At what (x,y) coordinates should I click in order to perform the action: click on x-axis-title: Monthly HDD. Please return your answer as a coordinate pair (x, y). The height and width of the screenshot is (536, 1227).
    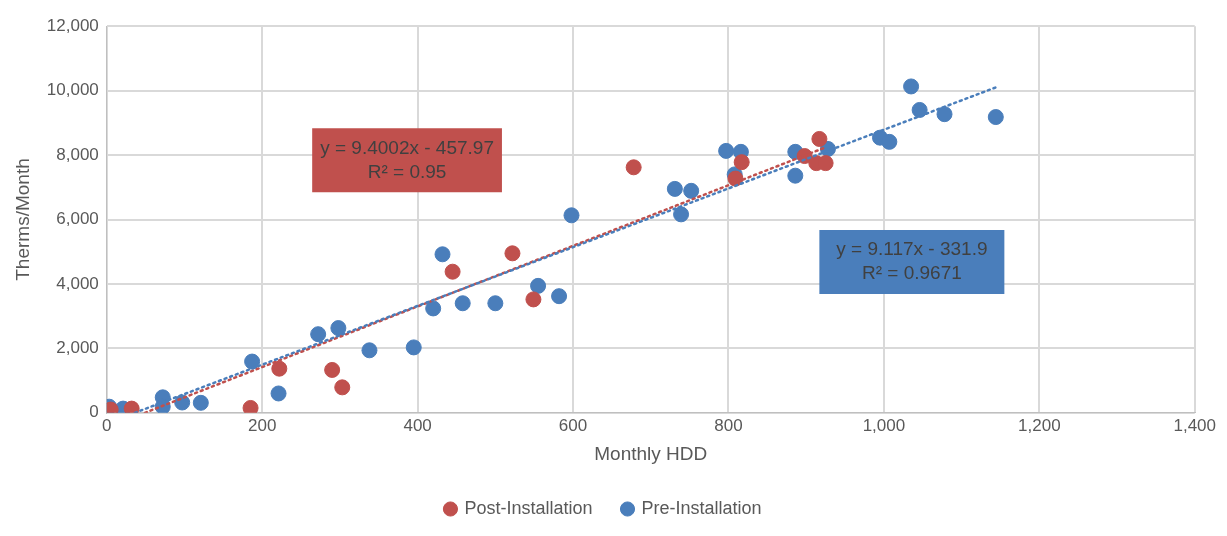
    Looking at the image, I should click on (651, 453).